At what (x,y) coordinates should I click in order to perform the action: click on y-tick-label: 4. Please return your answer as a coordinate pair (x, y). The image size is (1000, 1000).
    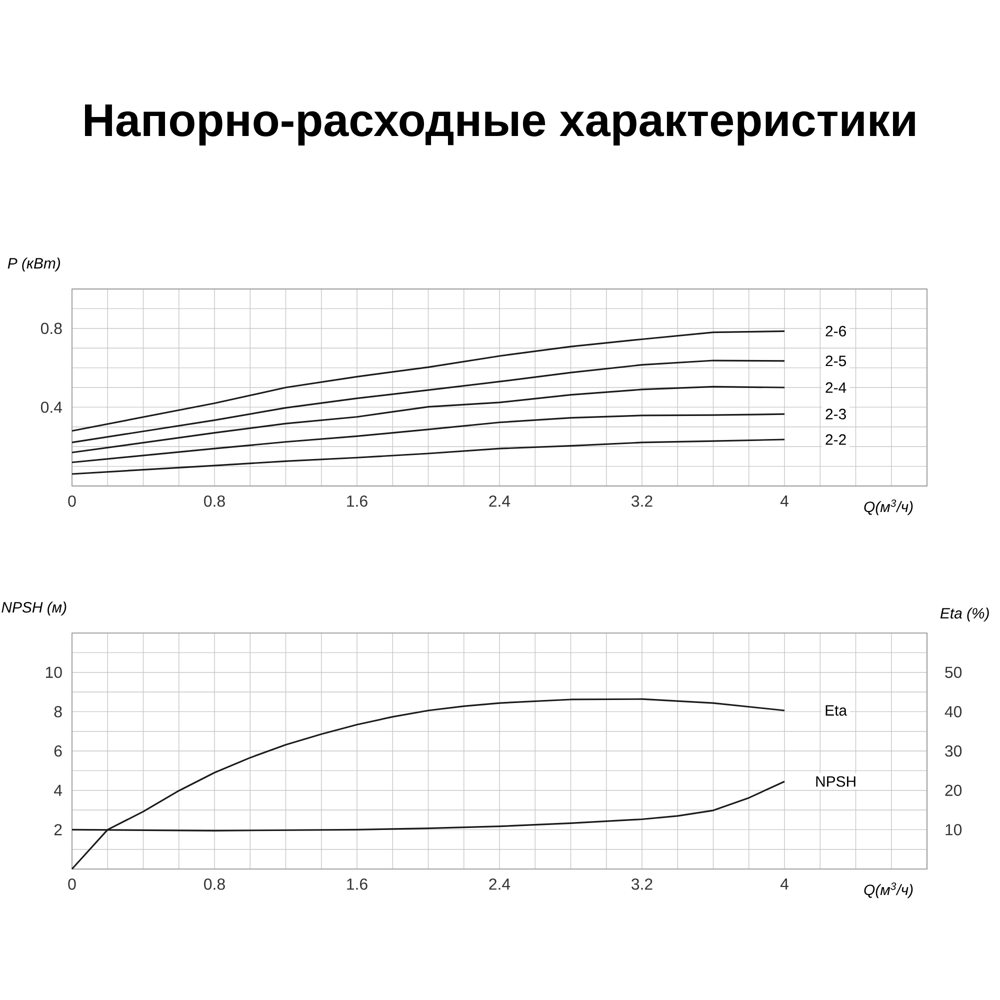
    Looking at the image, I should click on (58, 790).